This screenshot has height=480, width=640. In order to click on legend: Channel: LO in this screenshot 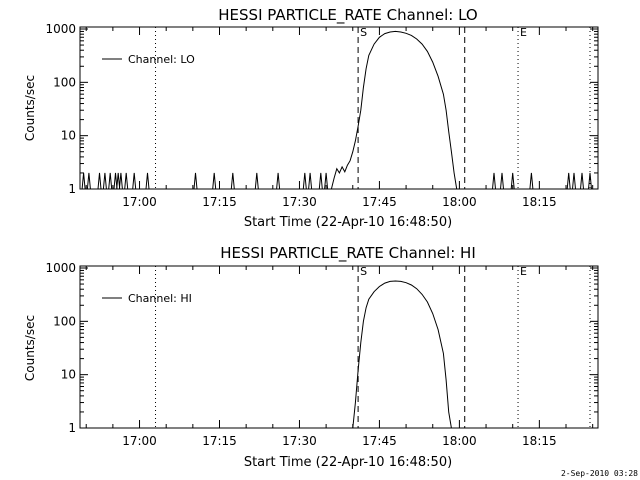, I will do `click(148, 59)`.